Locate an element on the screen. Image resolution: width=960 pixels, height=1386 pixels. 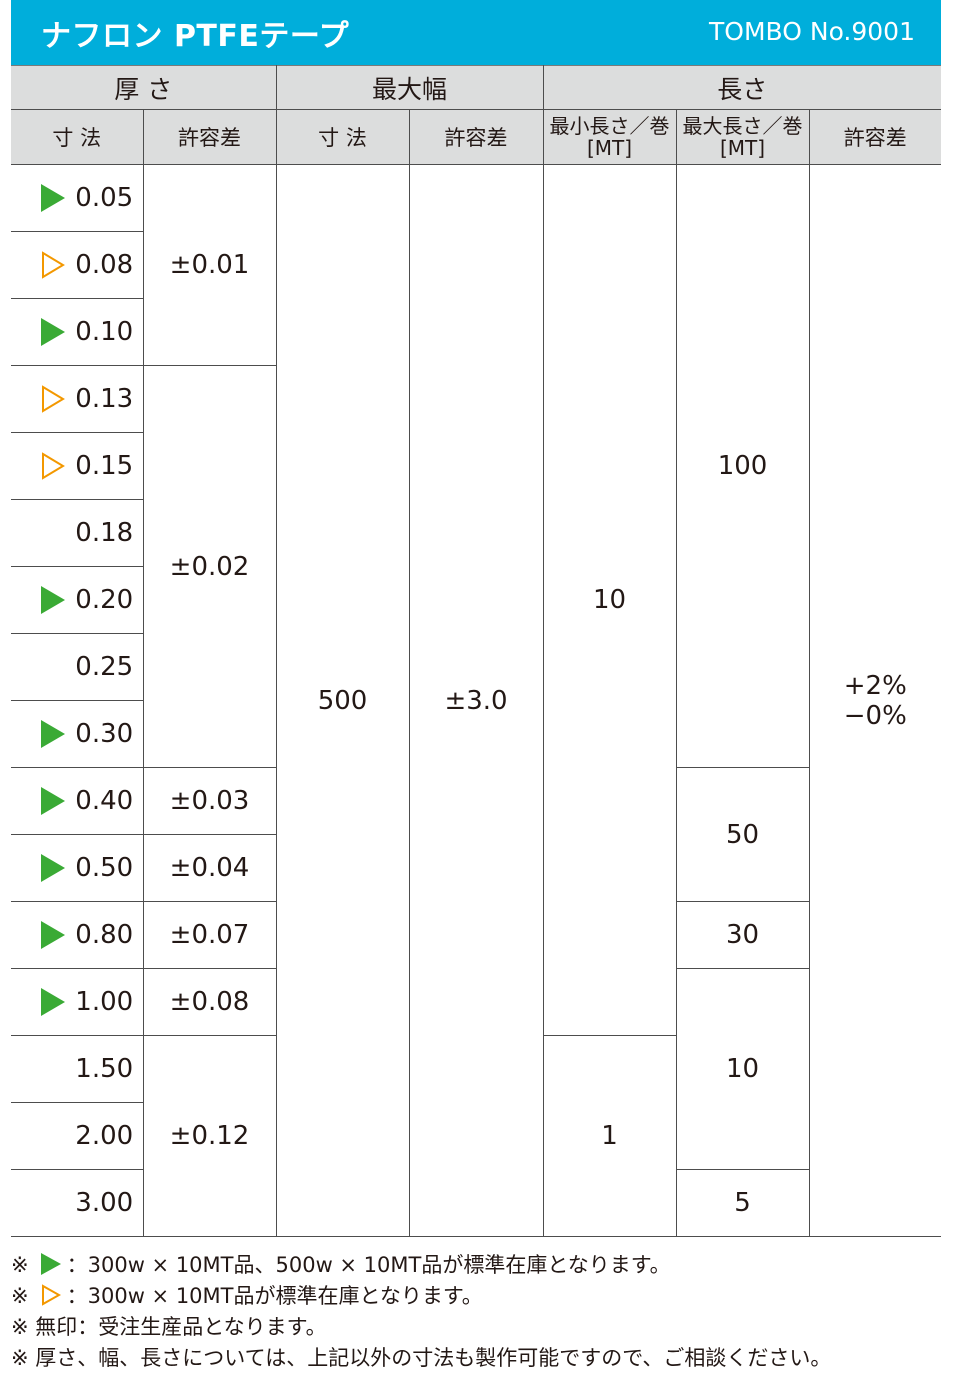
max-length-cell: 100 is located at coordinates (742, 466).